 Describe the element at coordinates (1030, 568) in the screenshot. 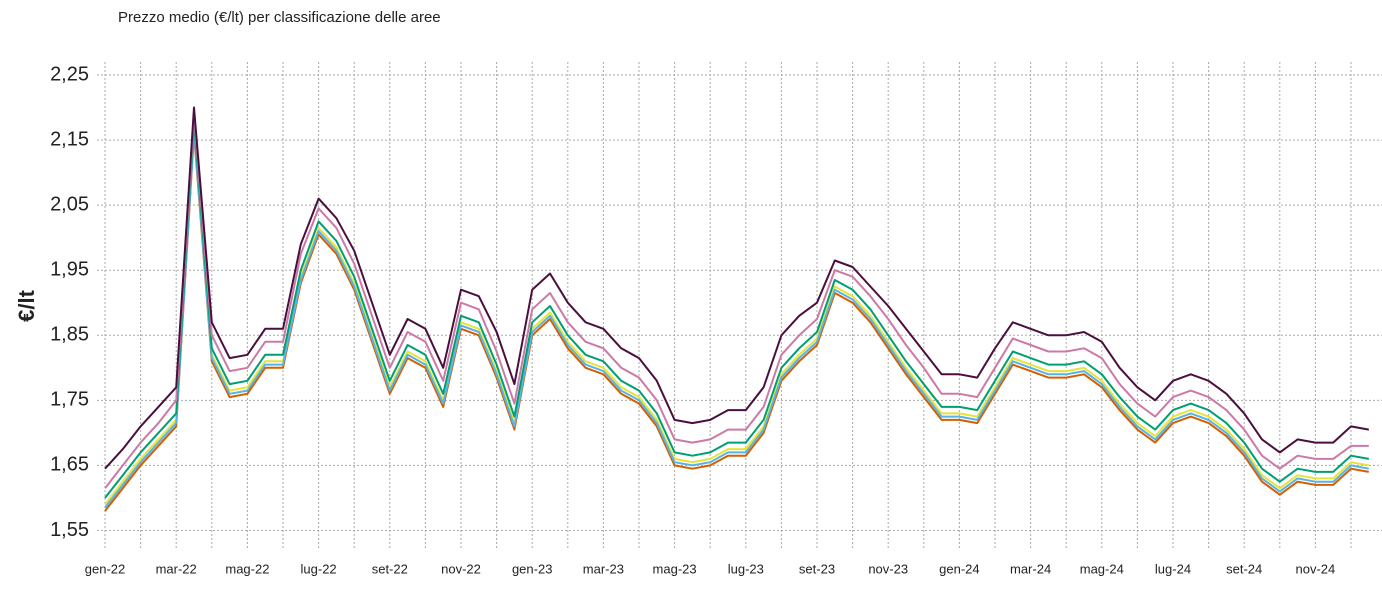

I see `x-tick-label: mar-24` at that location.